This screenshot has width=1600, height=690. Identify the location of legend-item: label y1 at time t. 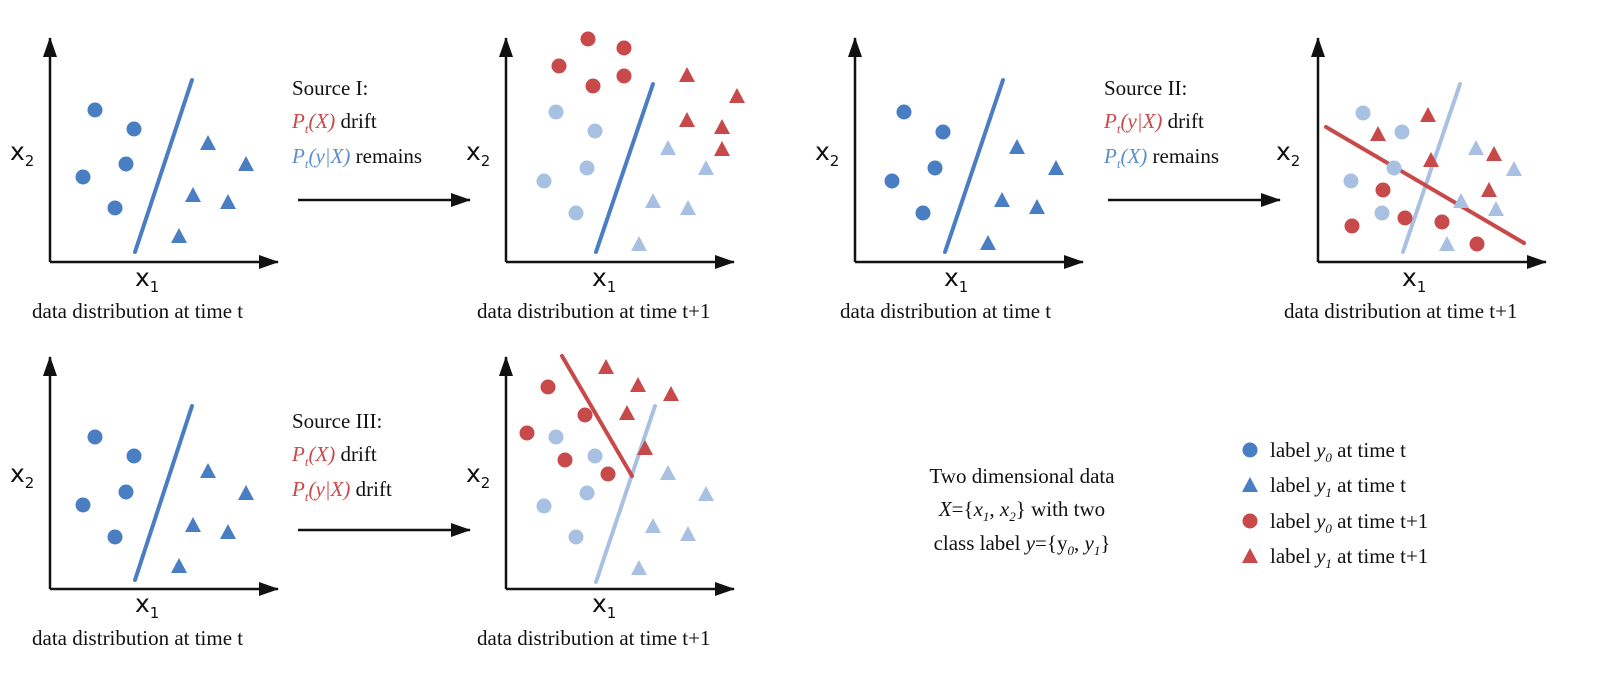
(1324, 486).